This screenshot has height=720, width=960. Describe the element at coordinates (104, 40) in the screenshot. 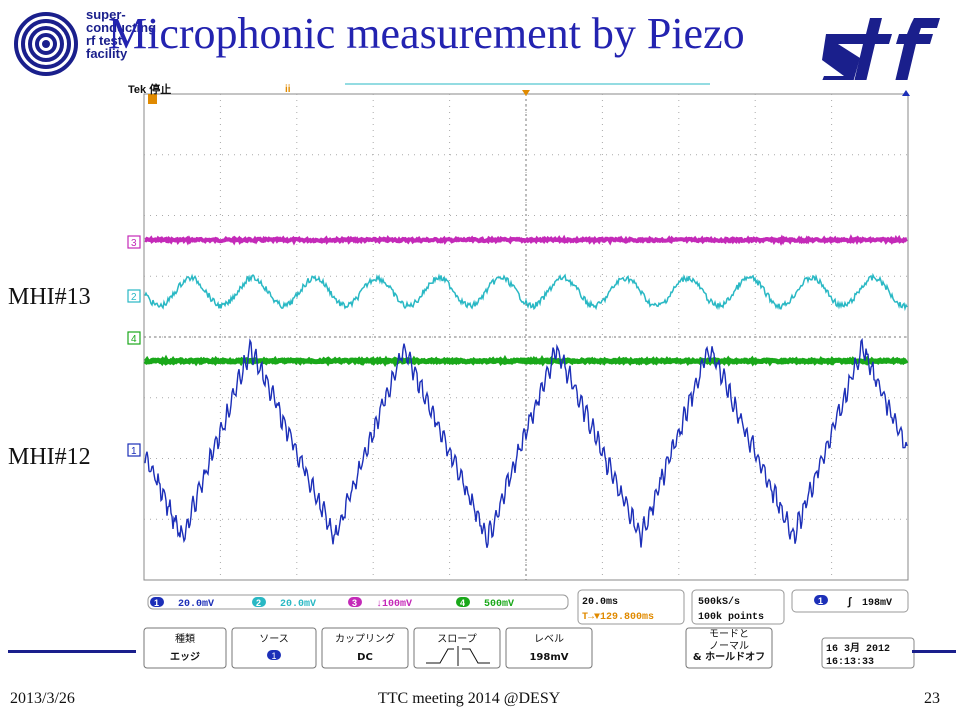

I see `logo-line-3: rf test` at that location.